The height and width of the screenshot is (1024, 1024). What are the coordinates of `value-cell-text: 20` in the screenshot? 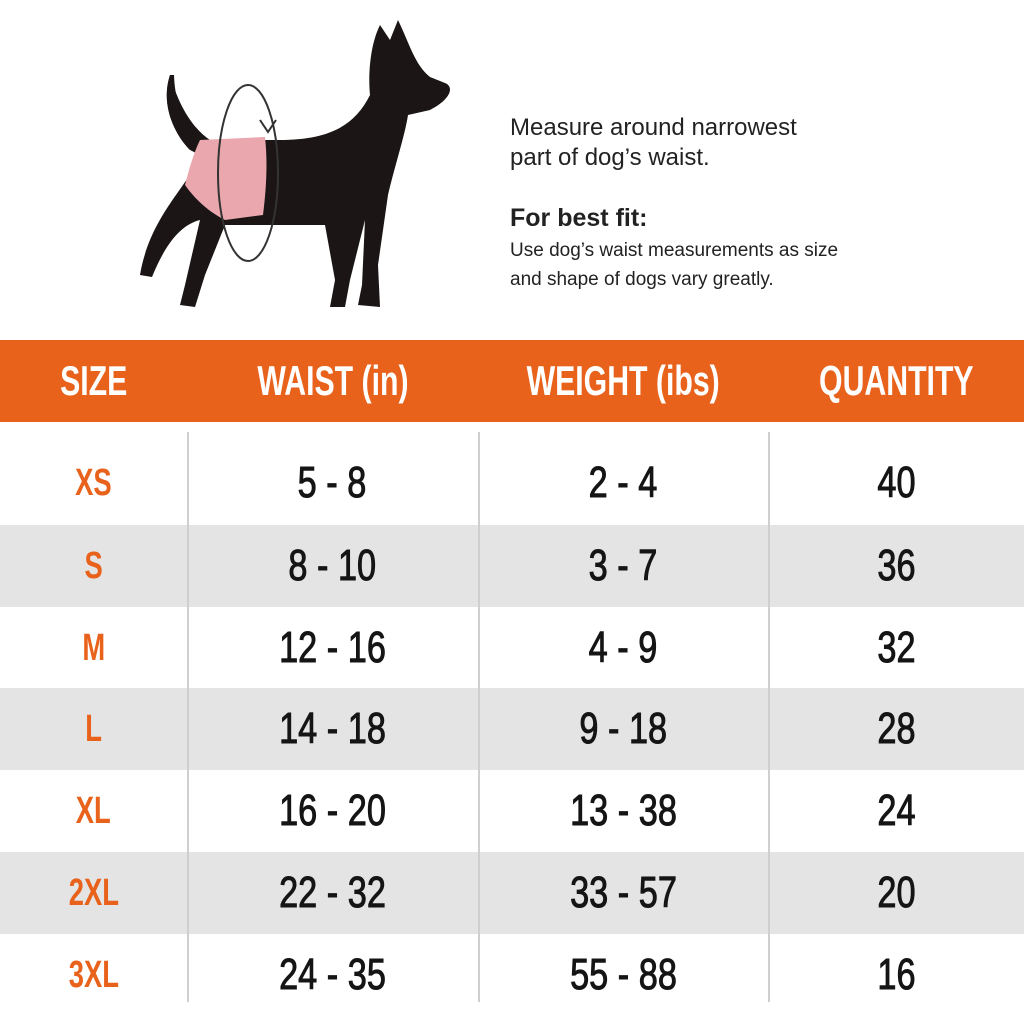 It's located at (896, 893).